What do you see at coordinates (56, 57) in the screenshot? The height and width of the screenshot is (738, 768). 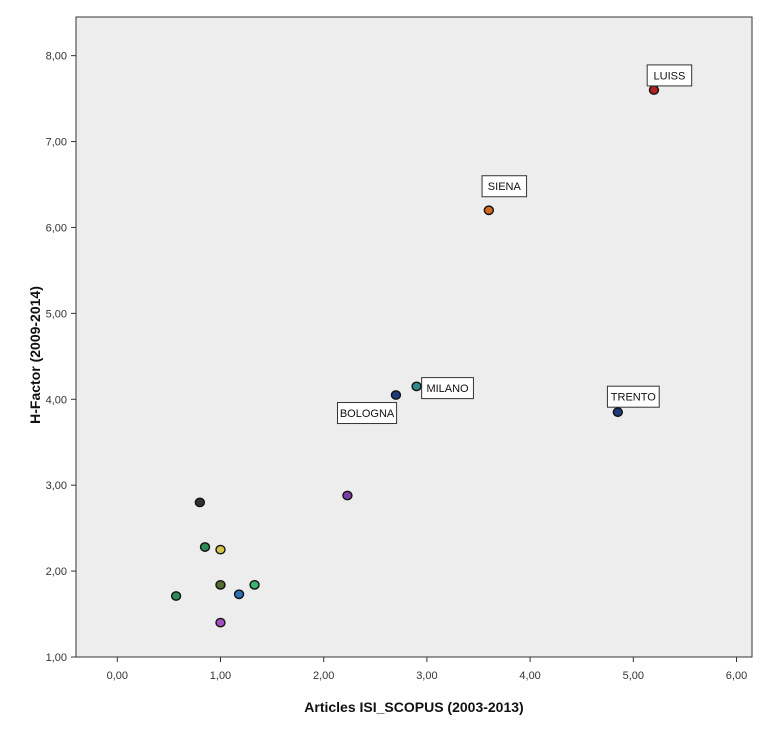 I see `y-tick-label: 8,00` at bounding box center [56, 57].